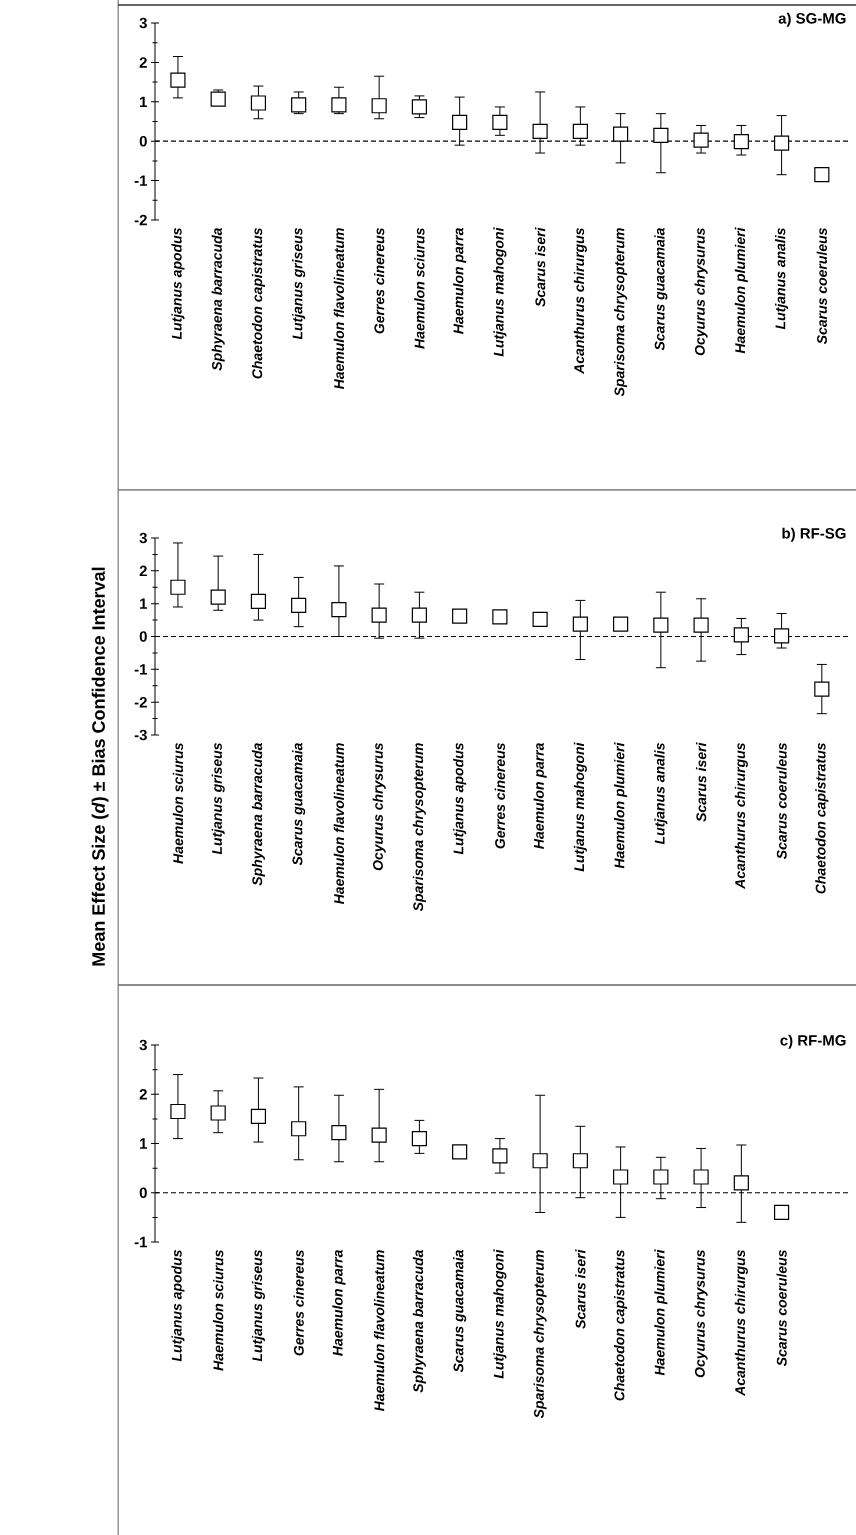  Describe the element at coordinates (178, 803) in the screenshot. I see `x-tick-label: Haemulon sciurus` at that location.